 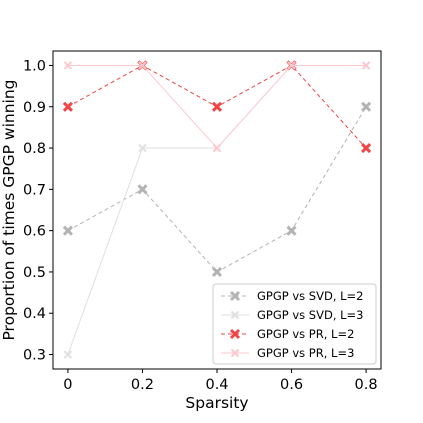 What do you see at coordinates (305, 334) in the screenshot?
I see `legend-label: GPGP vs PR, L=2` at bounding box center [305, 334].